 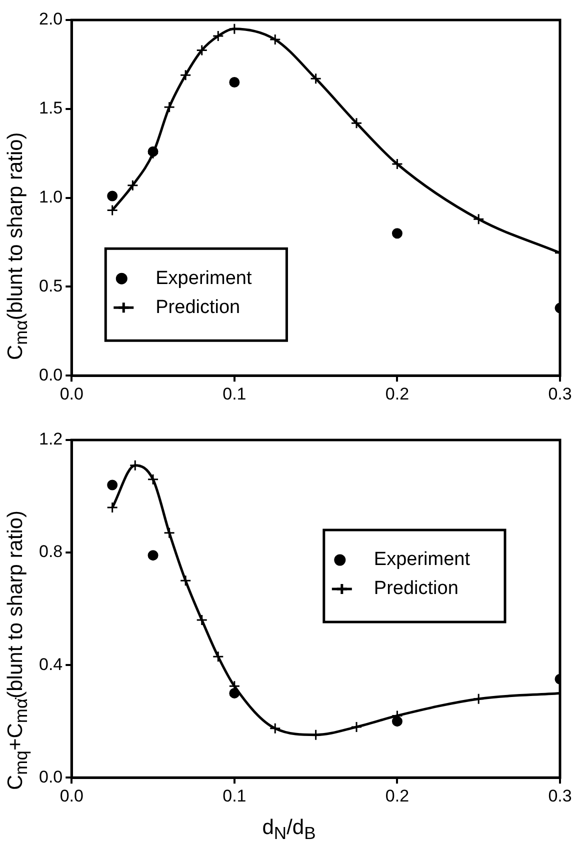 What do you see at coordinates (50, 108) in the screenshot?
I see `y-tick-label: 1.5` at bounding box center [50, 108].